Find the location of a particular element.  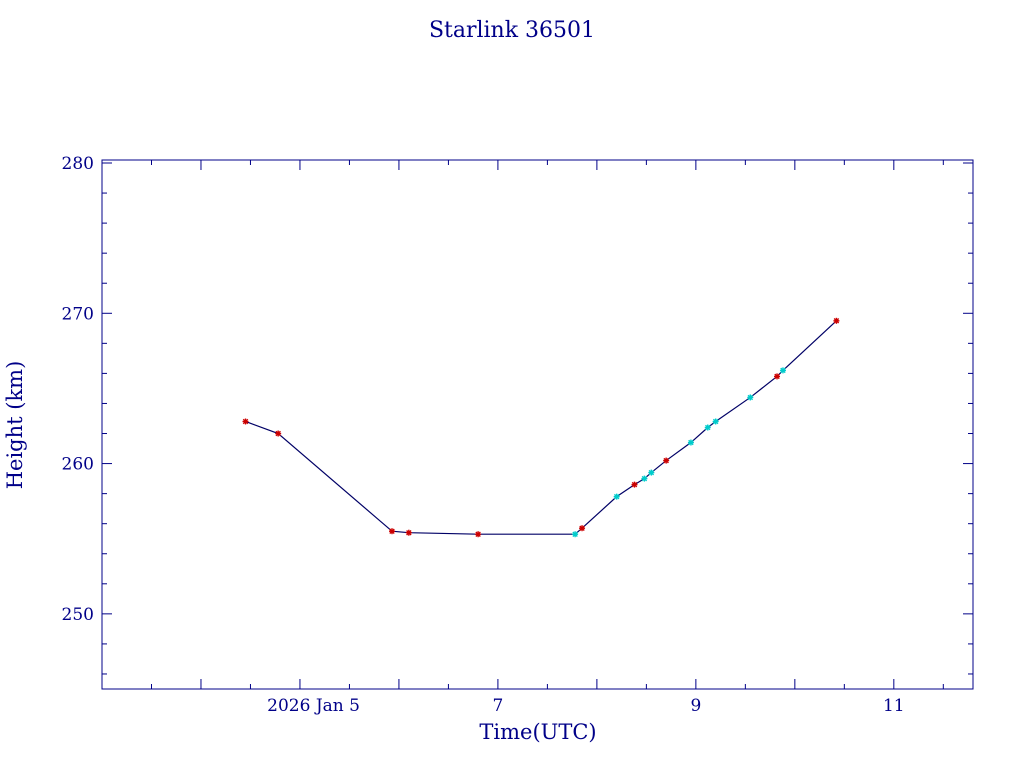

y-tick-label: 260 is located at coordinates (78, 465).